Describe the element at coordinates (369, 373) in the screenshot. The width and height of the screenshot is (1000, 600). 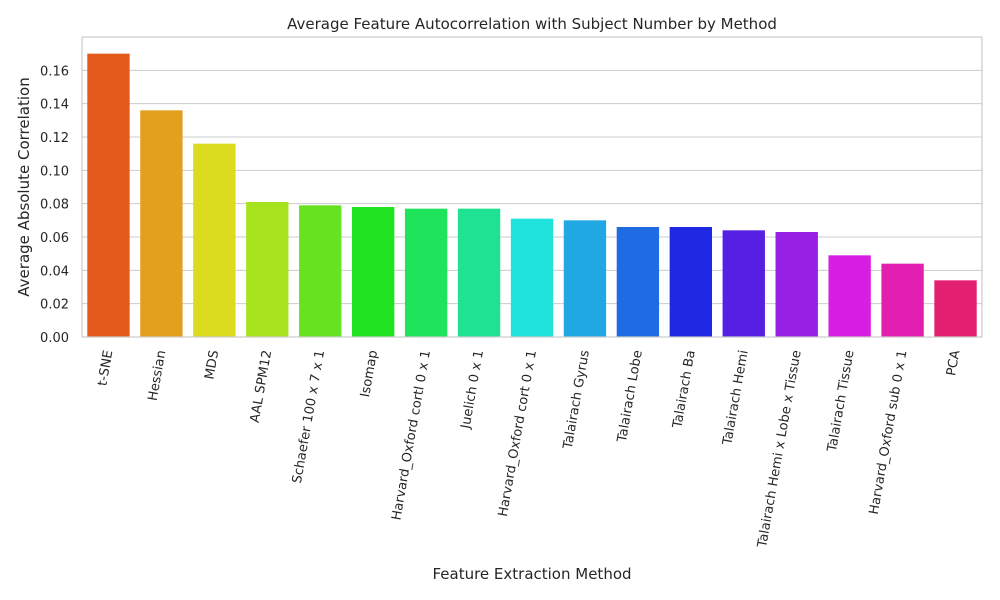
I see `x-tick-label: Isomap` at that location.